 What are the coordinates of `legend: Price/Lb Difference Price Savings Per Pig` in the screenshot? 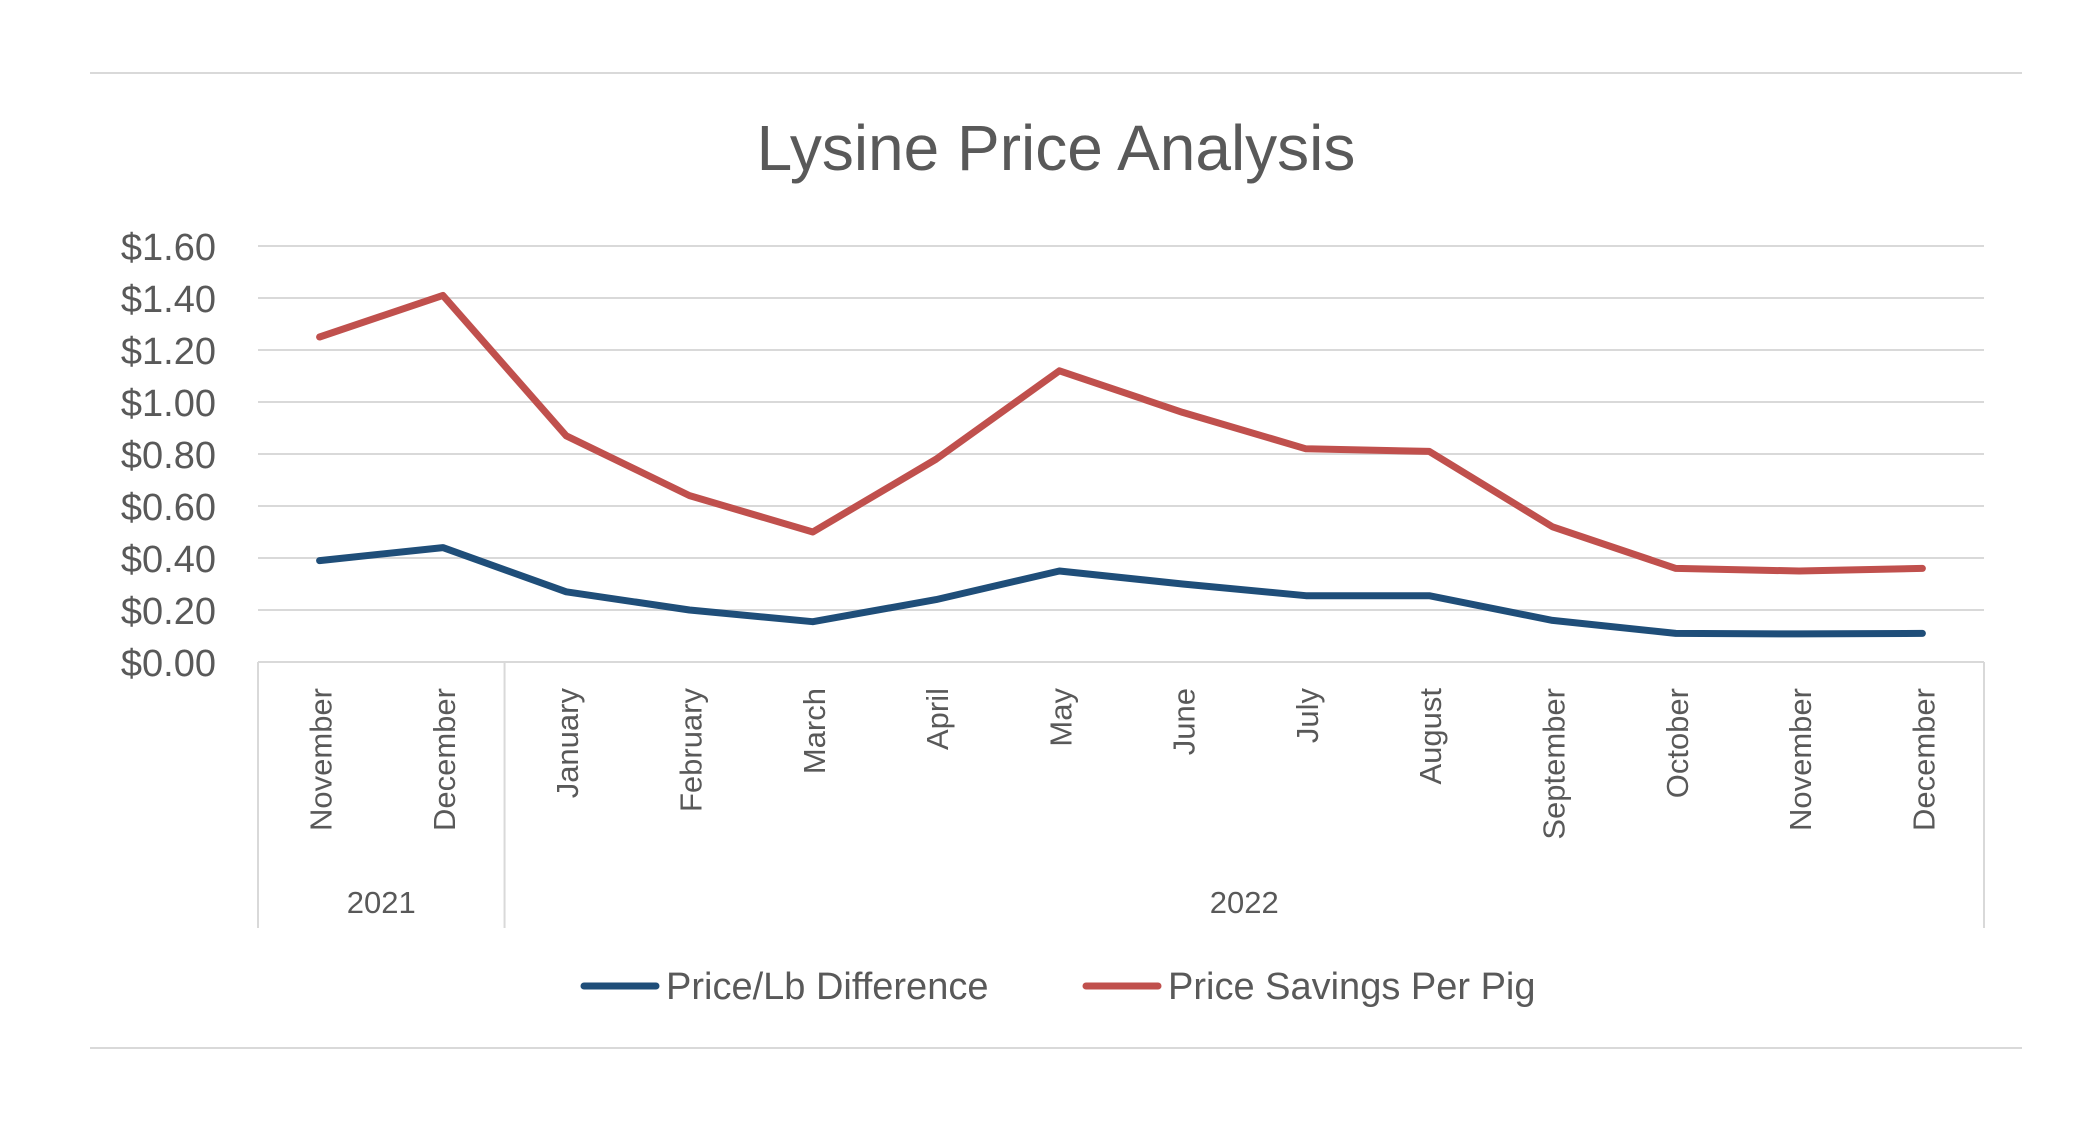 It's located at (1058, 987).